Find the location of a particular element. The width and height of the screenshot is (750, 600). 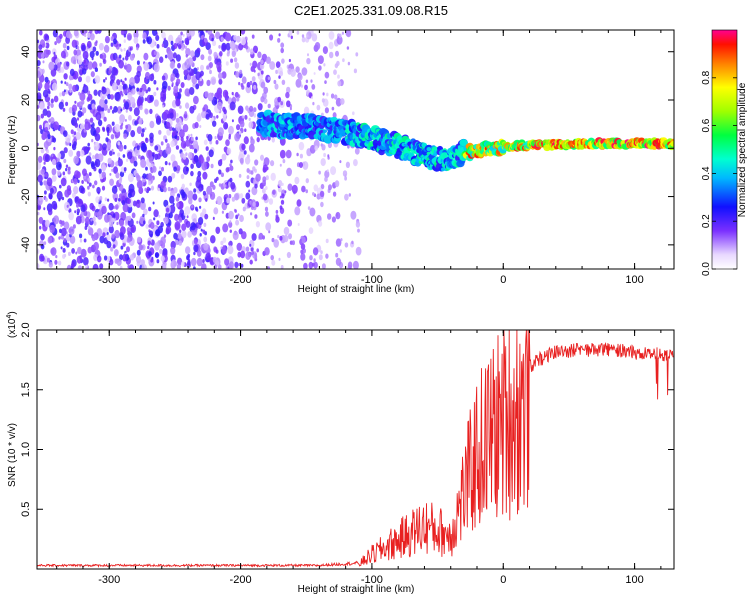

y-tick-label: 1.5 is located at coordinates (26, 389).